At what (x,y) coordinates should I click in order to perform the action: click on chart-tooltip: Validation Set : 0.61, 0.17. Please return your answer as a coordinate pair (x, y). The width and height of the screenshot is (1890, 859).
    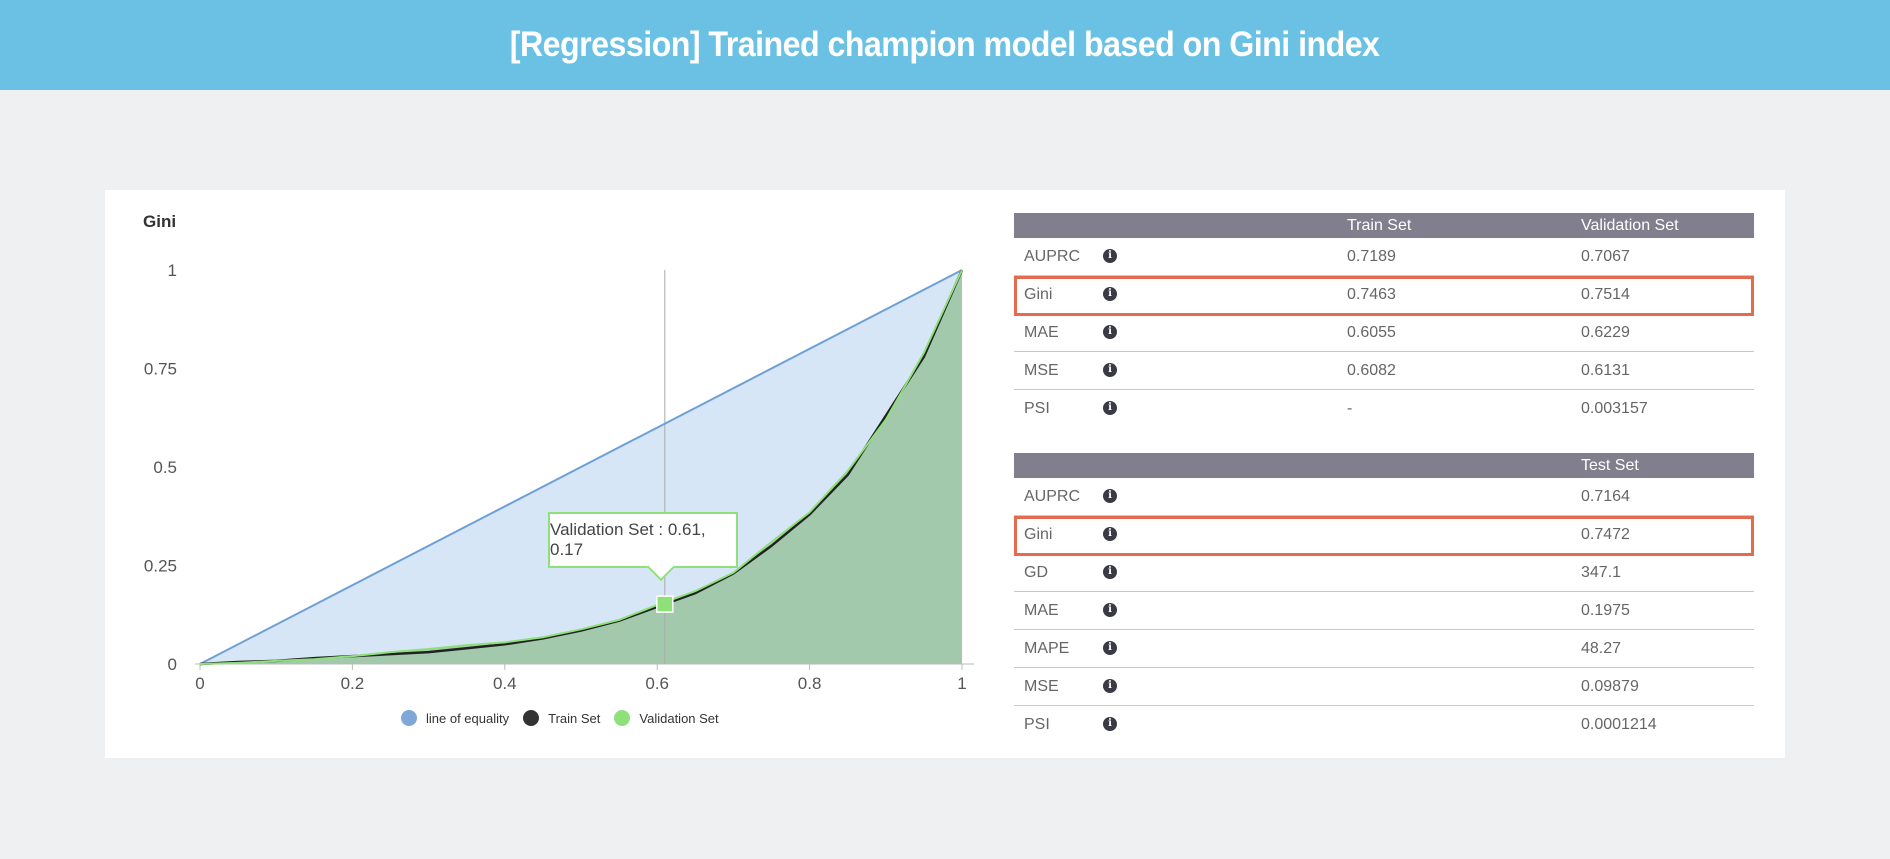
    Looking at the image, I should click on (643, 540).